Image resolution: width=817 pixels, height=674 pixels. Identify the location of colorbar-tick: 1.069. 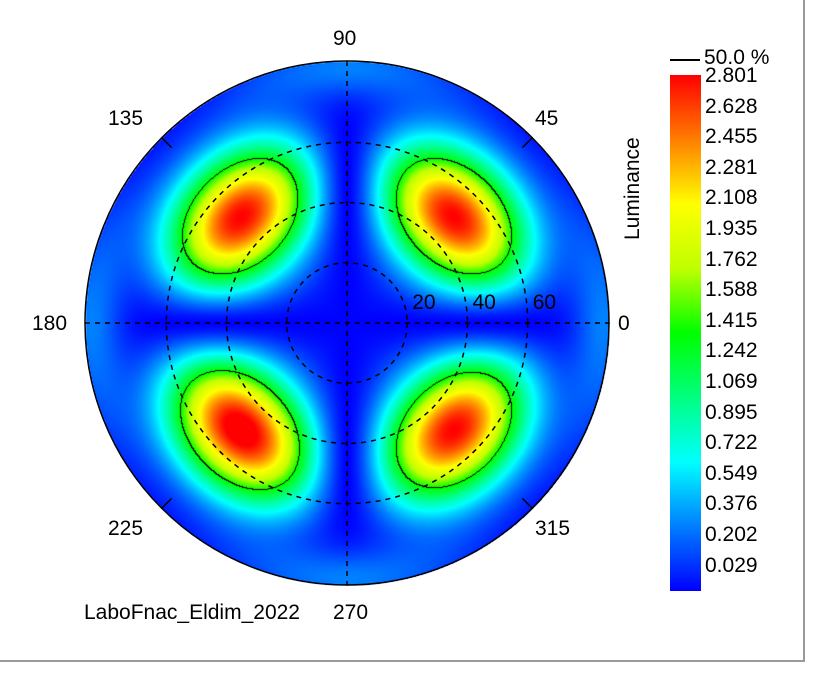
(731, 381).